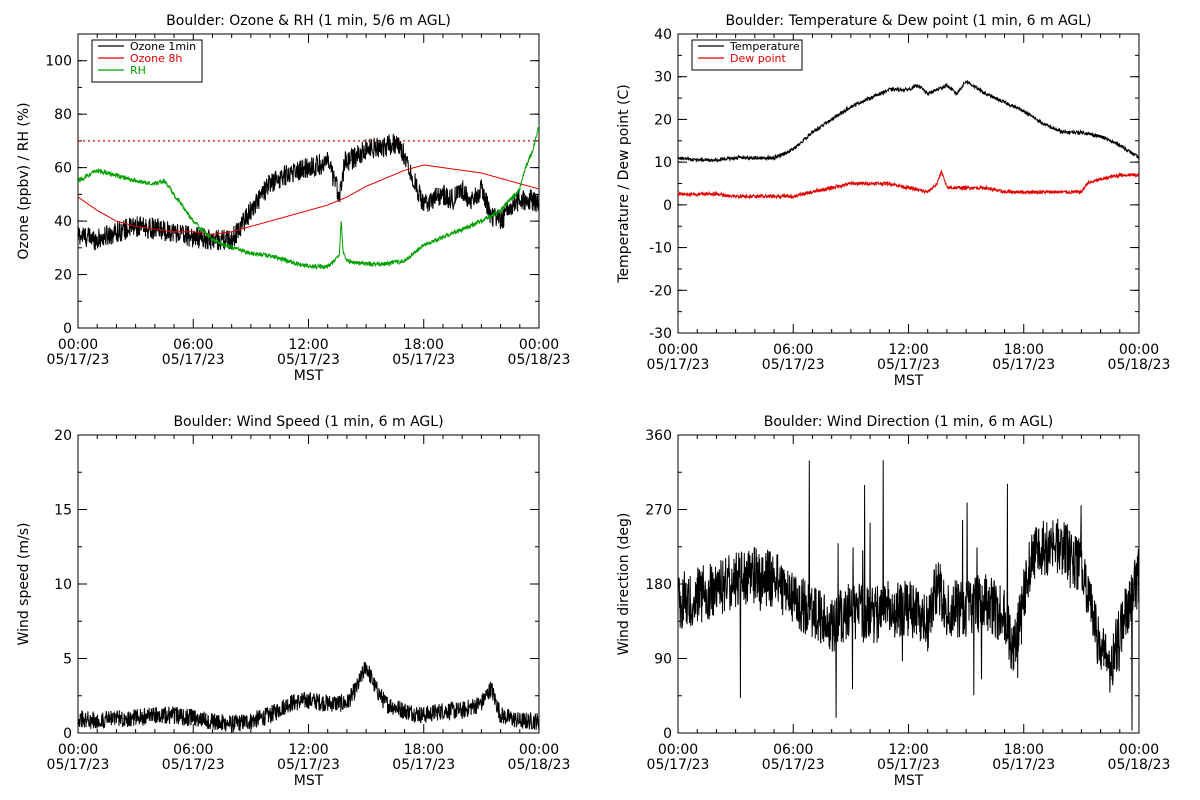  Describe the element at coordinates (63, 115) in the screenshot. I see `y-tick-label: 80` at that location.